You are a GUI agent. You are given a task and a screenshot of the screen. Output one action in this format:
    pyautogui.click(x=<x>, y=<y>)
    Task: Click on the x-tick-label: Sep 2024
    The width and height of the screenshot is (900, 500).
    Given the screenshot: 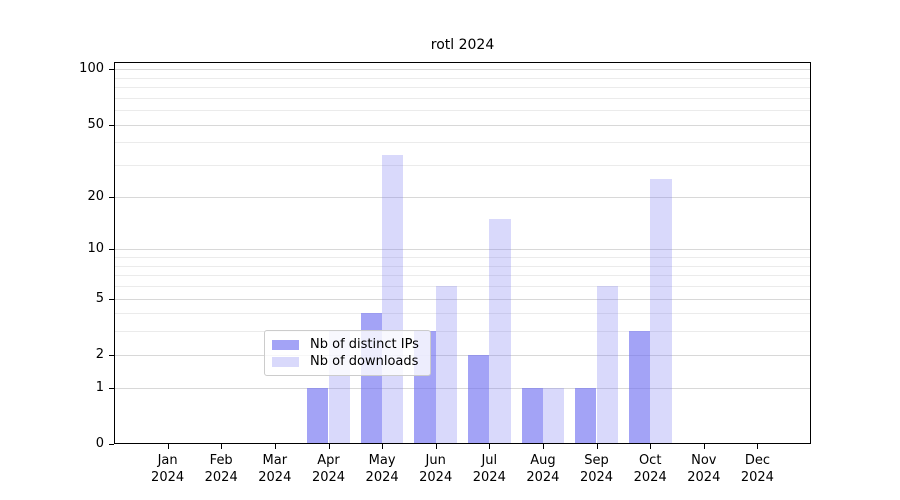 What is the action you would take?
    pyautogui.click(x=596, y=469)
    